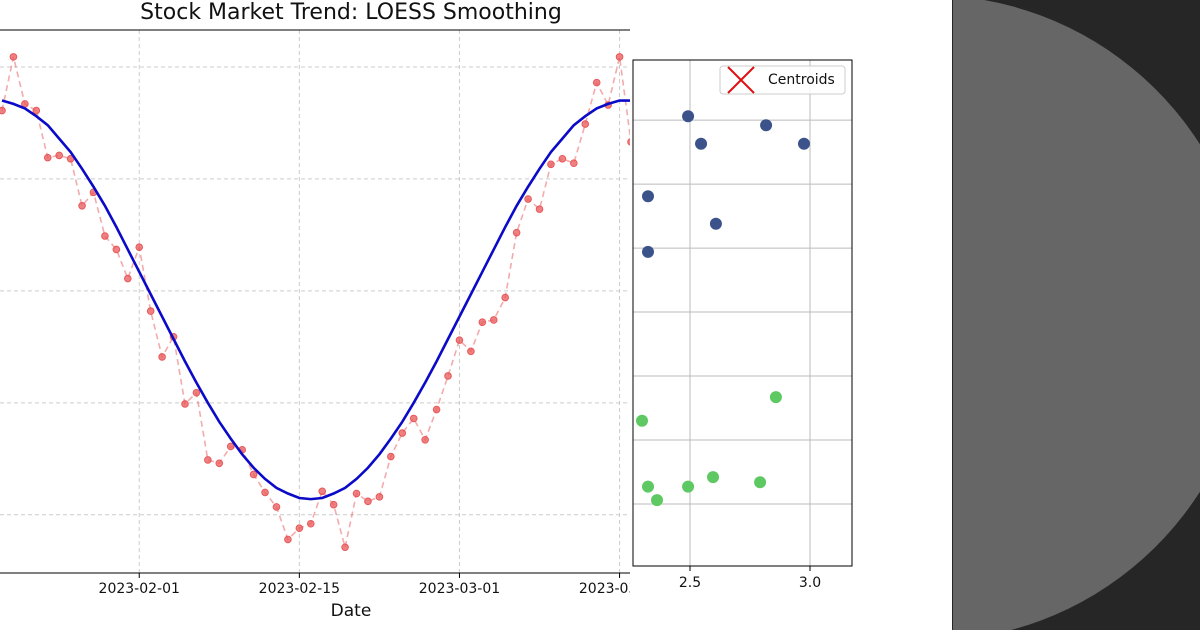 Image resolution: width=1200 pixels, height=634 pixels. Describe the element at coordinates (741, 80) in the screenshot. I see `legend-marker` at that location.